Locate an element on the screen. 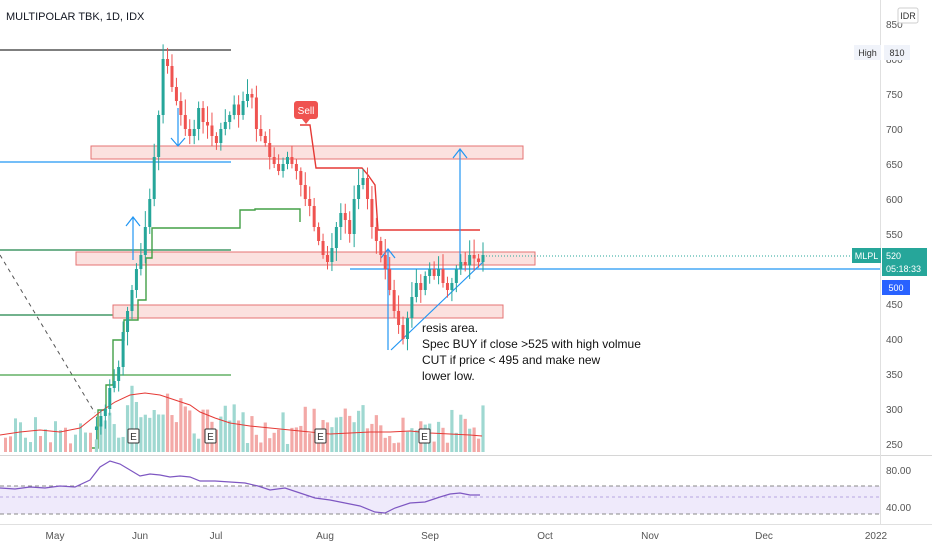  time-tick-label: Nov is located at coordinates (650, 536).